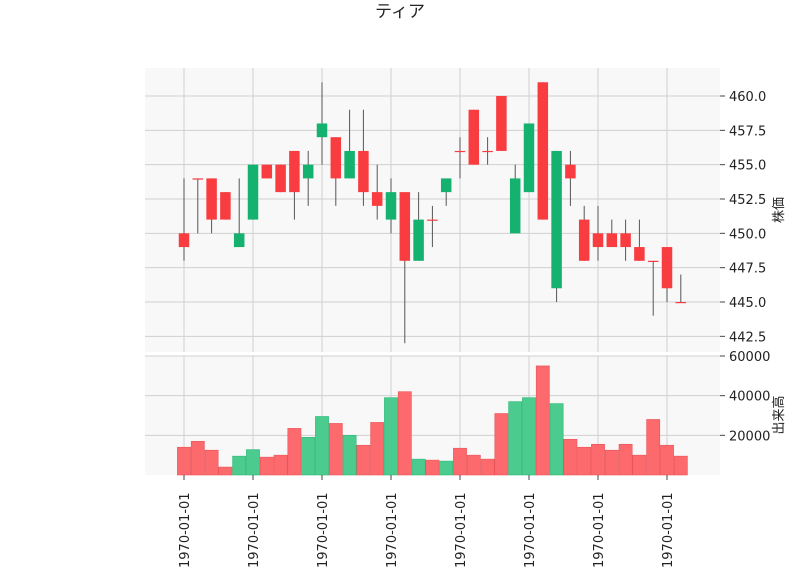 The height and width of the screenshot is (579, 800). Describe the element at coordinates (747, 200) in the screenshot. I see `price-tick-label: 452.5` at that location.